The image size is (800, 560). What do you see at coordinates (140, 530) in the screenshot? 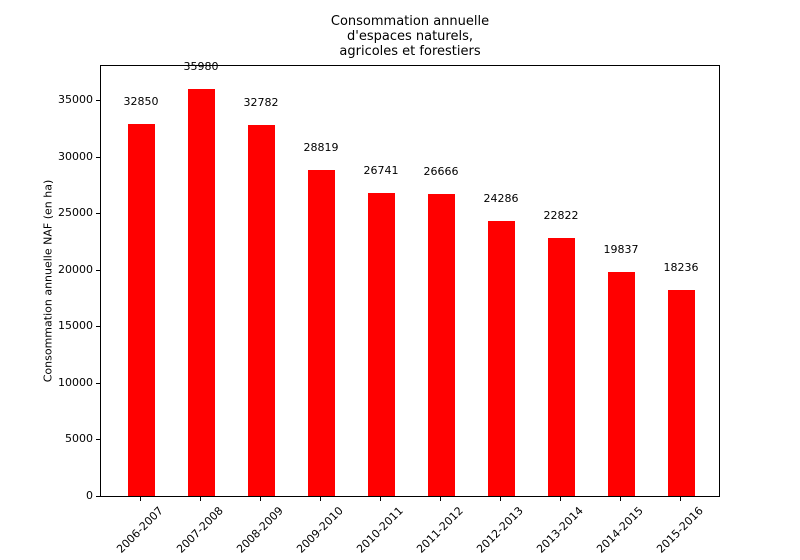
I see `x-tick-label: 2006-2007` at bounding box center [140, 530].